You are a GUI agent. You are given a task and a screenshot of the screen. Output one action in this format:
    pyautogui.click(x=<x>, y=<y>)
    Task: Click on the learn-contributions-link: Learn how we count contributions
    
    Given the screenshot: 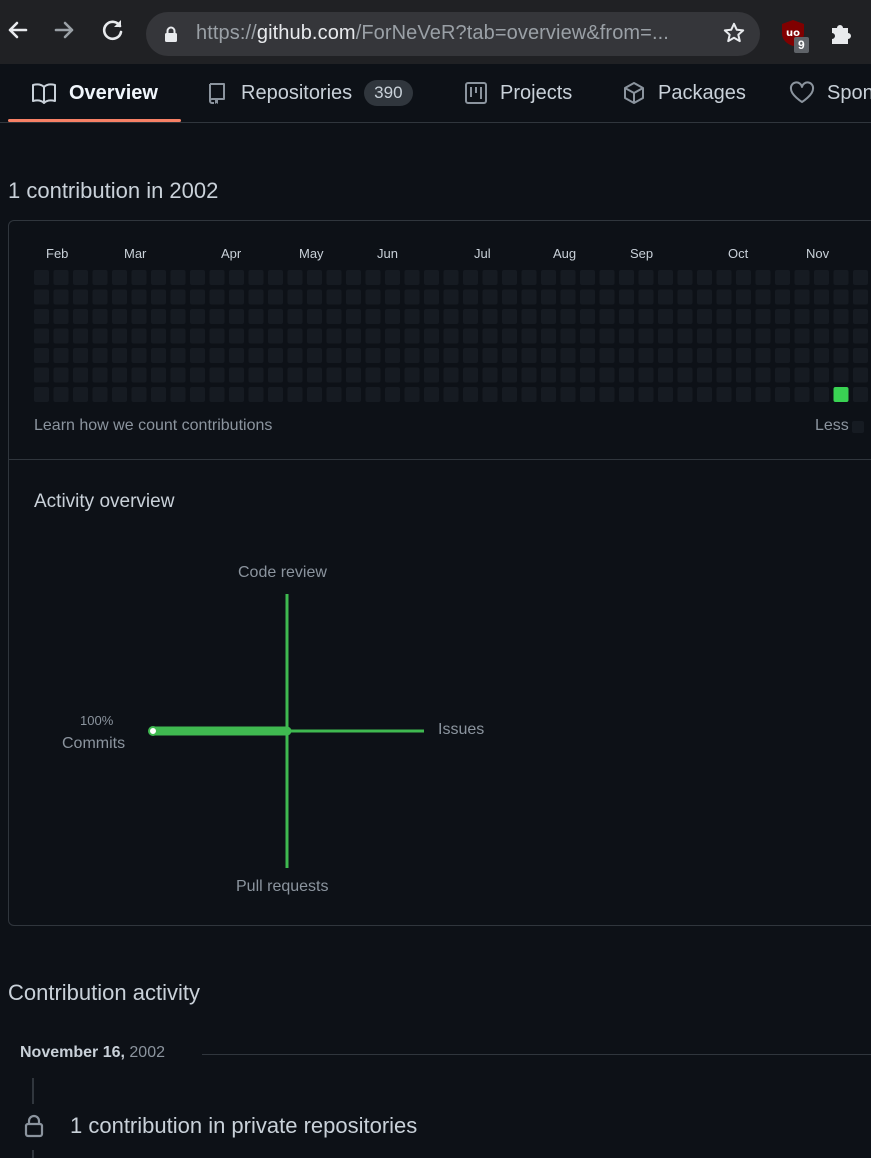 What is the action you would take?
    pyautogui.click(x=153, y=425)
    